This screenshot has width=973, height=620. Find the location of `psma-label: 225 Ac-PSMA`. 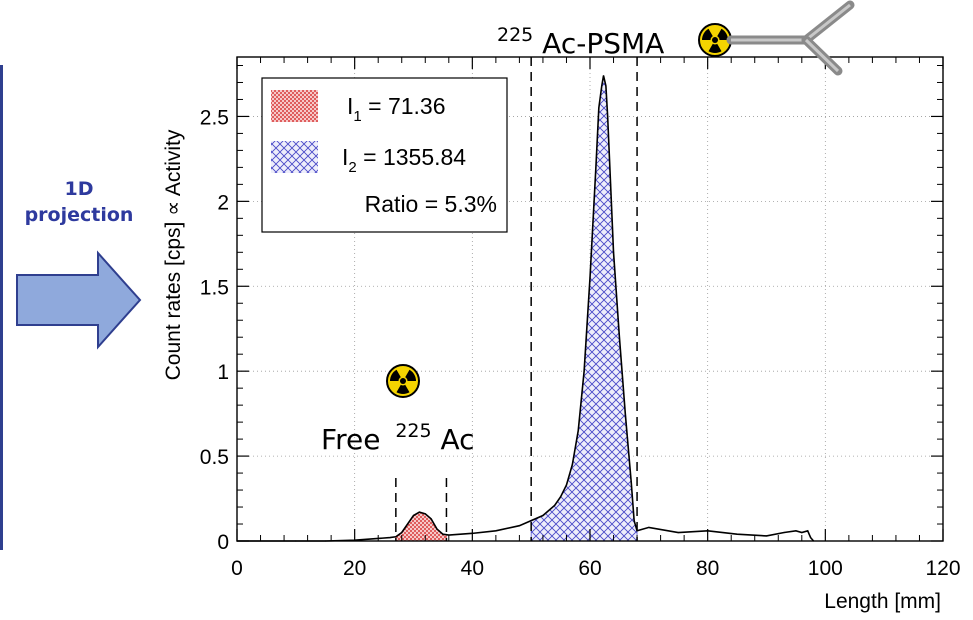

psma-label: 225 Ac-PSMA is located at coordinates (580, 37).